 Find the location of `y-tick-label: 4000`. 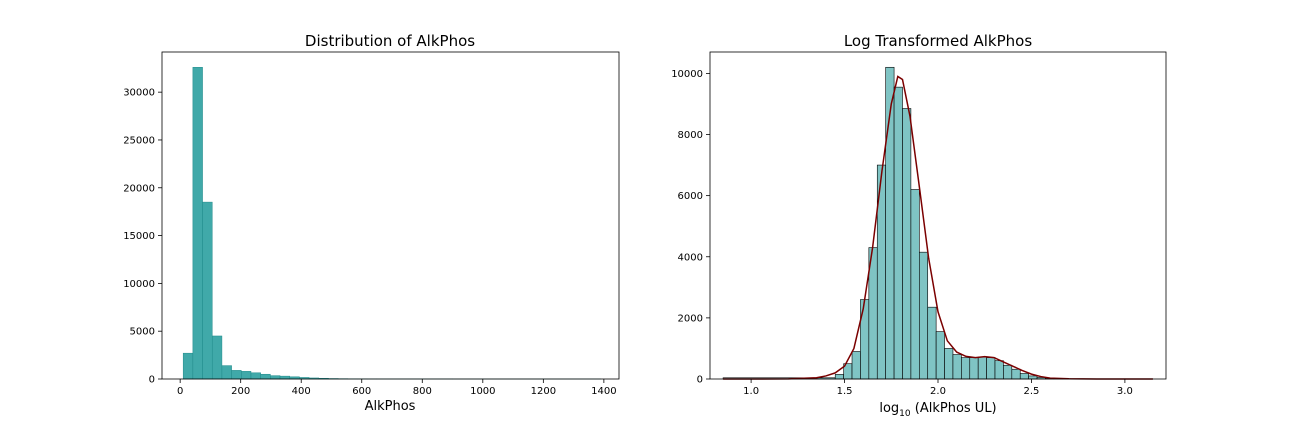

y-tick-label: 4000 is located at coordinates (690, 257).